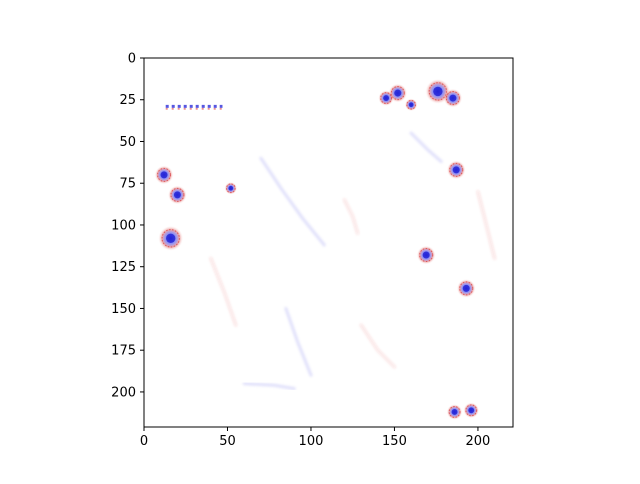  What do you see at coordinates (127, 184) in the screenshot?
I see `y-tick-label: 75` at bounding box center [127, 184].